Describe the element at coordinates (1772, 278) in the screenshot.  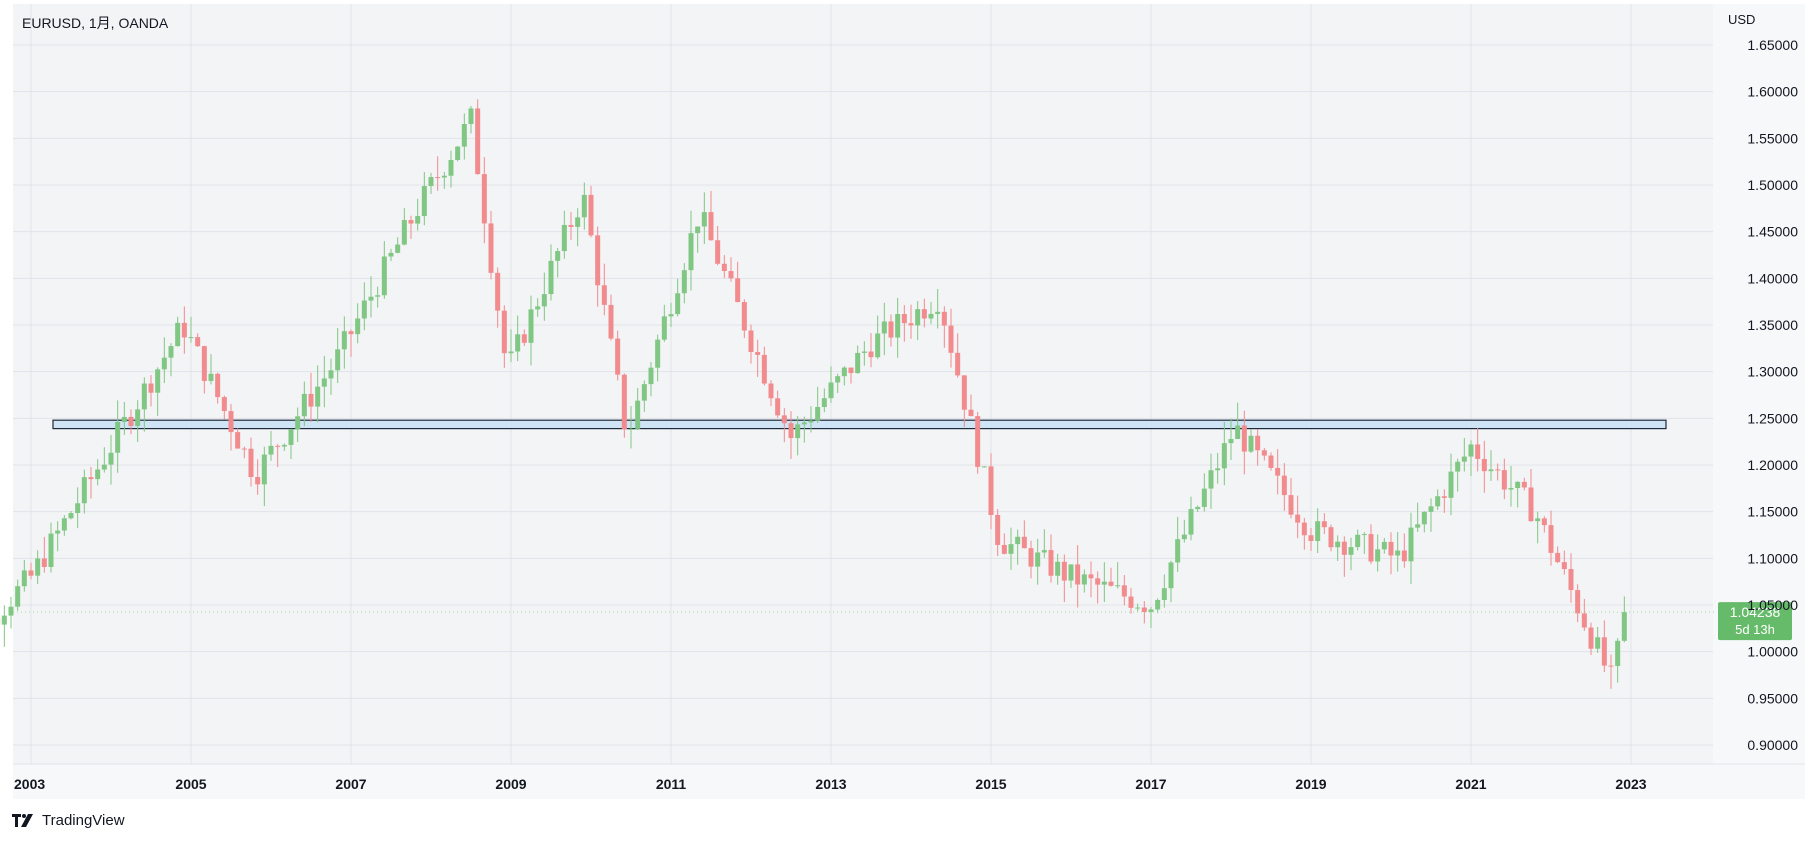
I see `price-tick-label: 1.40000` at that location.